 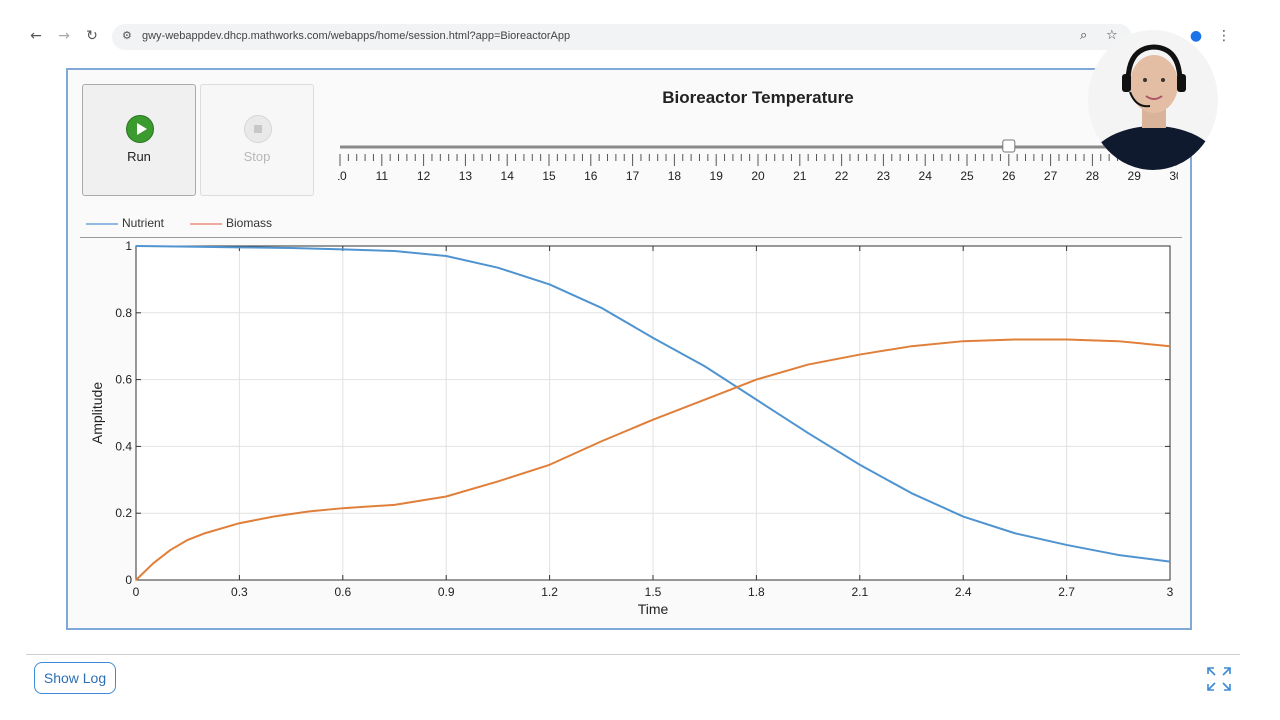 What do you see at coordinates (717, 176) in the screenshot?
I see `slider-tick-label: 19` at bounding box center [717, 176].